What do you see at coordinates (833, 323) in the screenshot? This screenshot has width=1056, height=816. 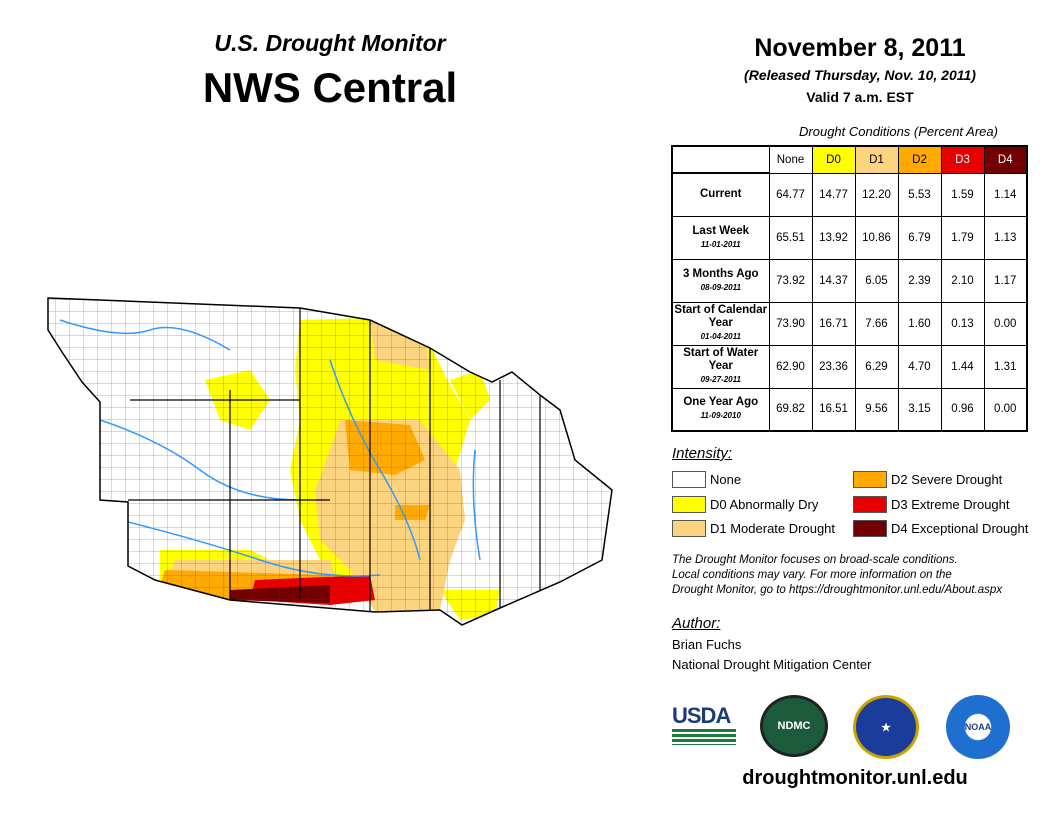 I see `cell-value: 16.71` at bounding box center [833, 323].